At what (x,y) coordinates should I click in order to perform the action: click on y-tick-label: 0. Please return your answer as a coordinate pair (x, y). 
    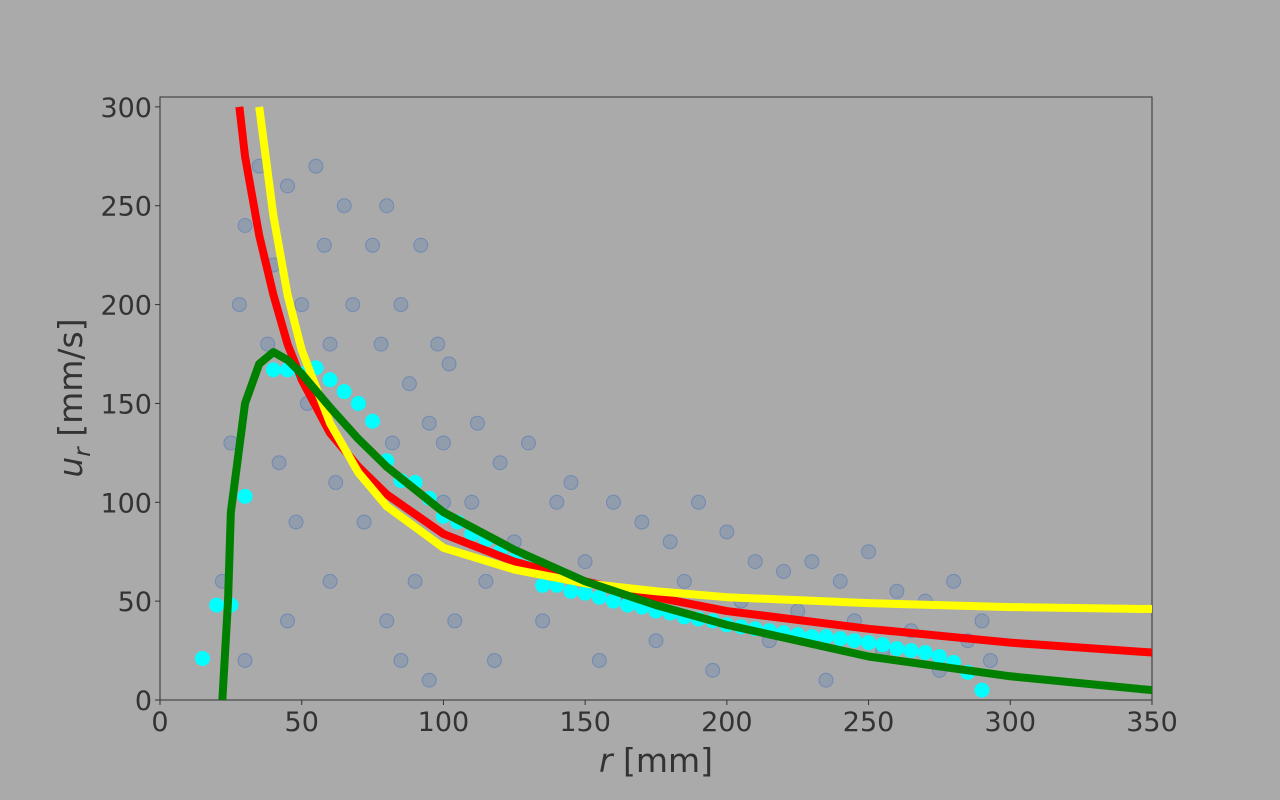
    Looking at the image, I should click on (143, 701).